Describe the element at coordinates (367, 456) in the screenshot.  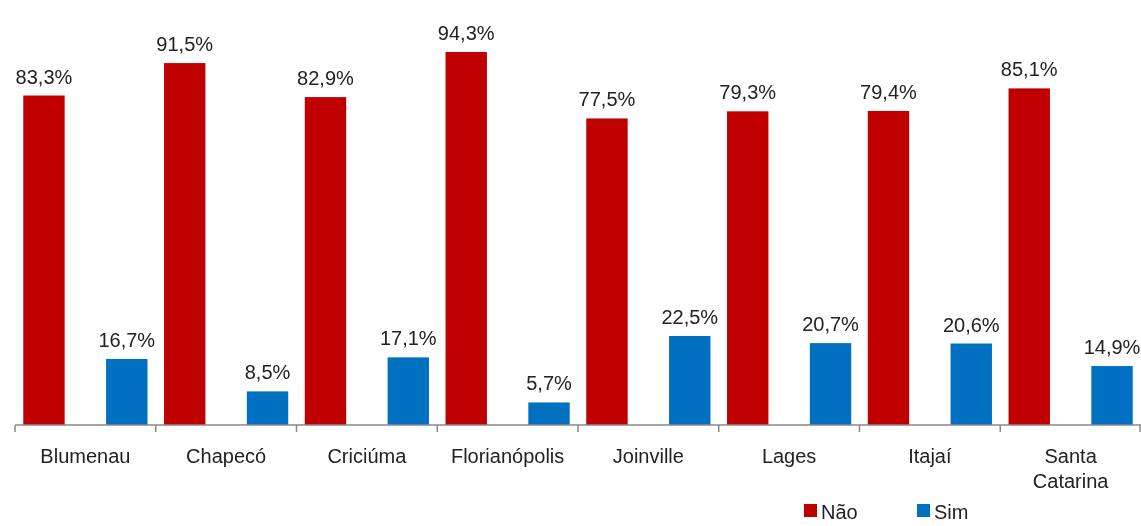
I see `x-tick-label: Criciúma` at that location.